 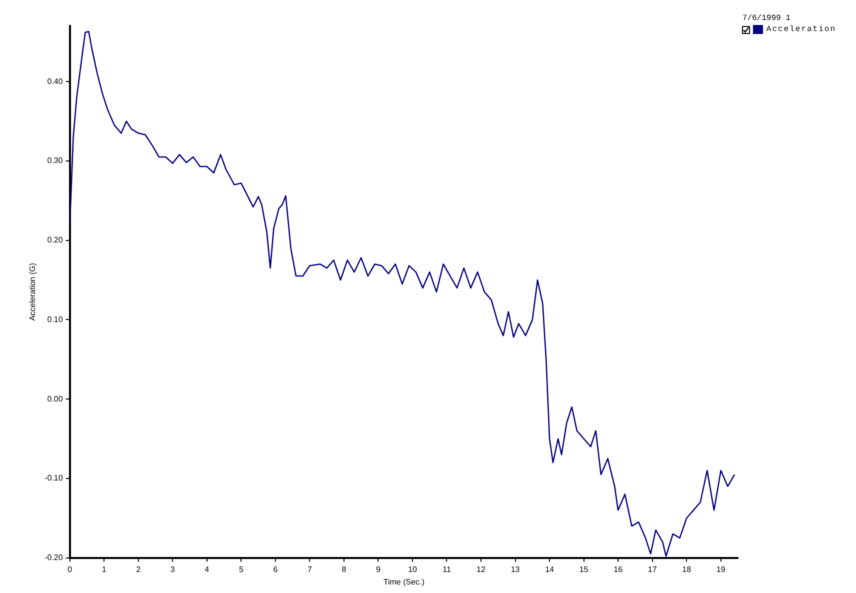 What do you see at coordinates (378, 569) in the screenshot?
I see `x-tick-label: 9` at bounding box center [378, 569].